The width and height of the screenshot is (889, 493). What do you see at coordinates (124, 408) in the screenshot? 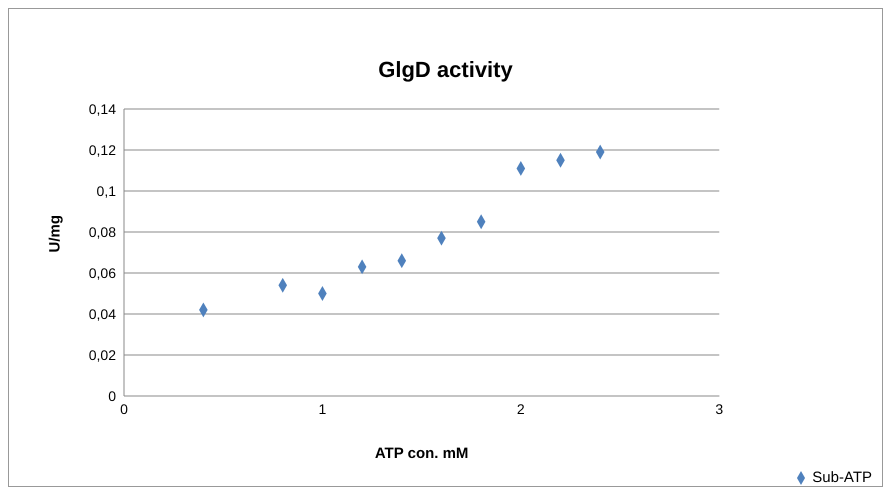
I see `x-tick-label: 0` at bounding box center [124, 408].